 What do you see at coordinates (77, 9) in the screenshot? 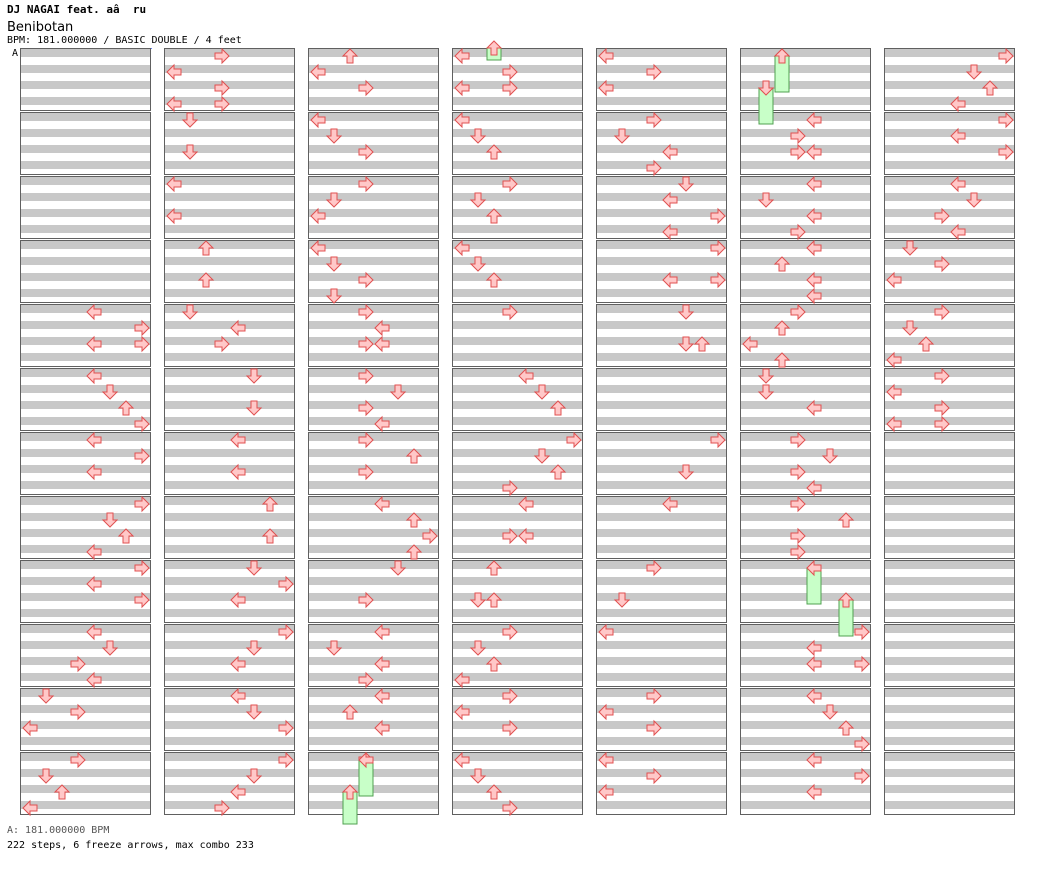
I see `song-artist: DJ NAGAI feat. aâ ru` at bounding box center [77, 9].